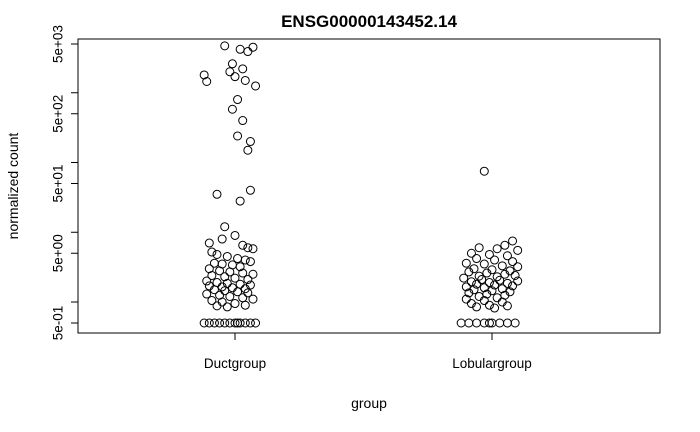  What do you see at coordinates (13, 186) in the screenshot?
I see `y-axis-title: normalized count` at bounding box center [13, 186].